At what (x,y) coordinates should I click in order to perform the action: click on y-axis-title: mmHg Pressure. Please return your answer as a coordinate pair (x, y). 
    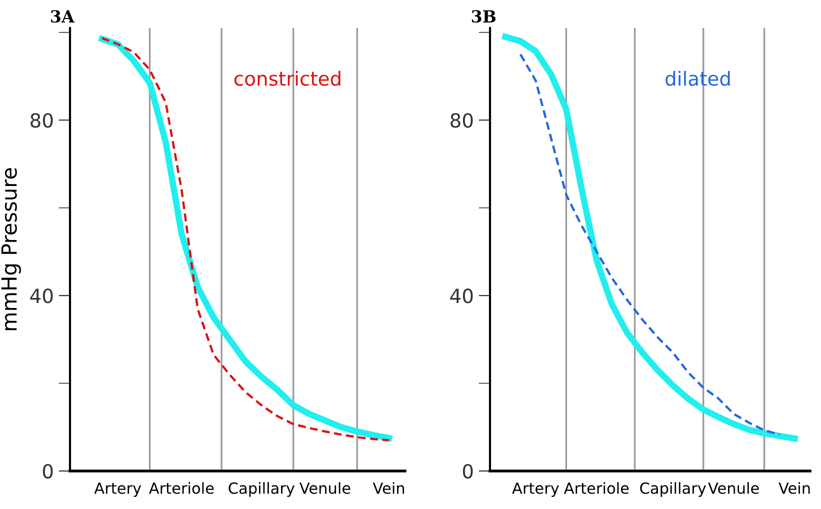
    Looking at the image, I should click on (11, 249).